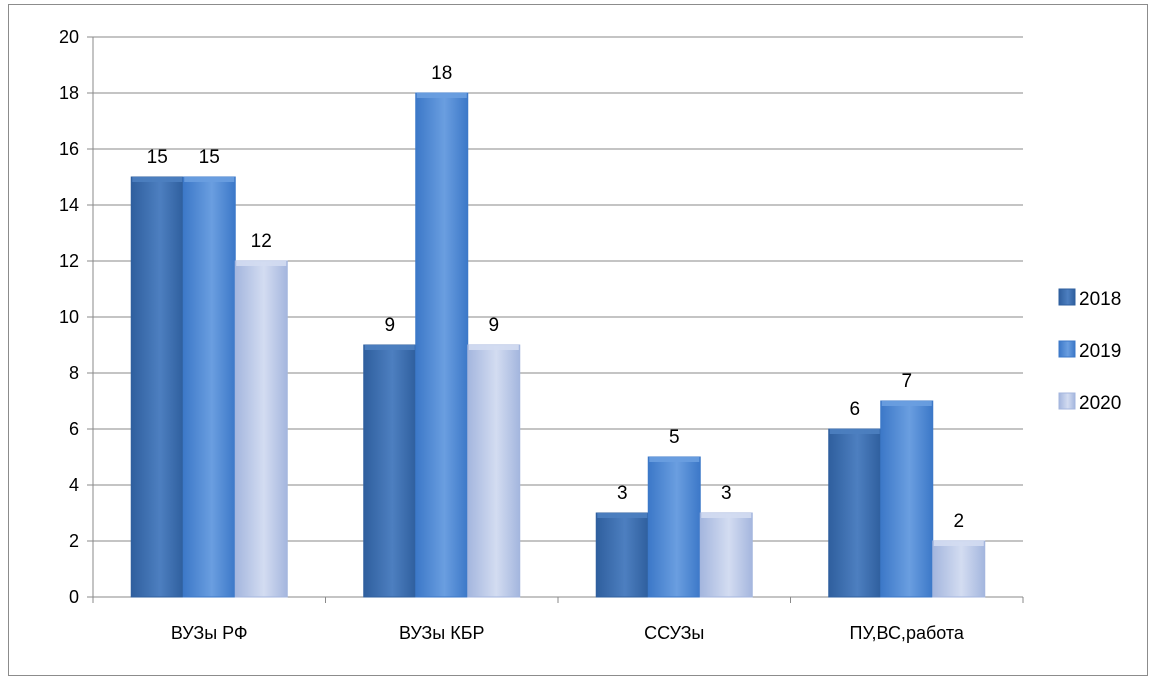 Image resolution: width=1156 pixels, height=680 pixels. What do you see at coordinates (907, 633) in the screenshot?
I see `category-label: ПУ,ВС,работа` at bounding box center [907, 633].